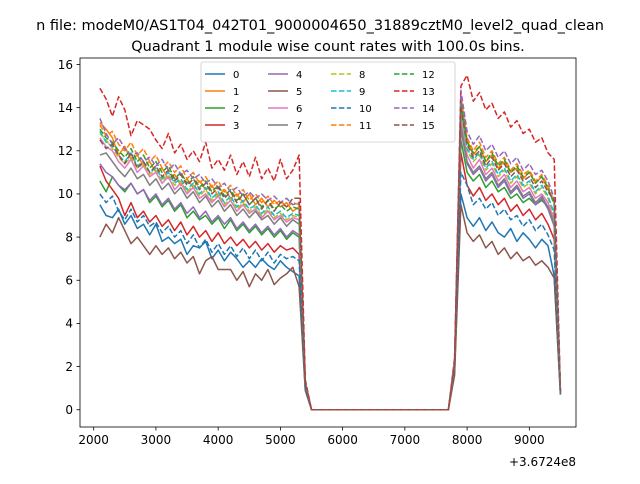 The height and width of the screenshot is (484, 640). What do you see at coordinates (365, 109) in the screenshot?
I see `legend-label-10: 10` at bounding box center [365, 109].